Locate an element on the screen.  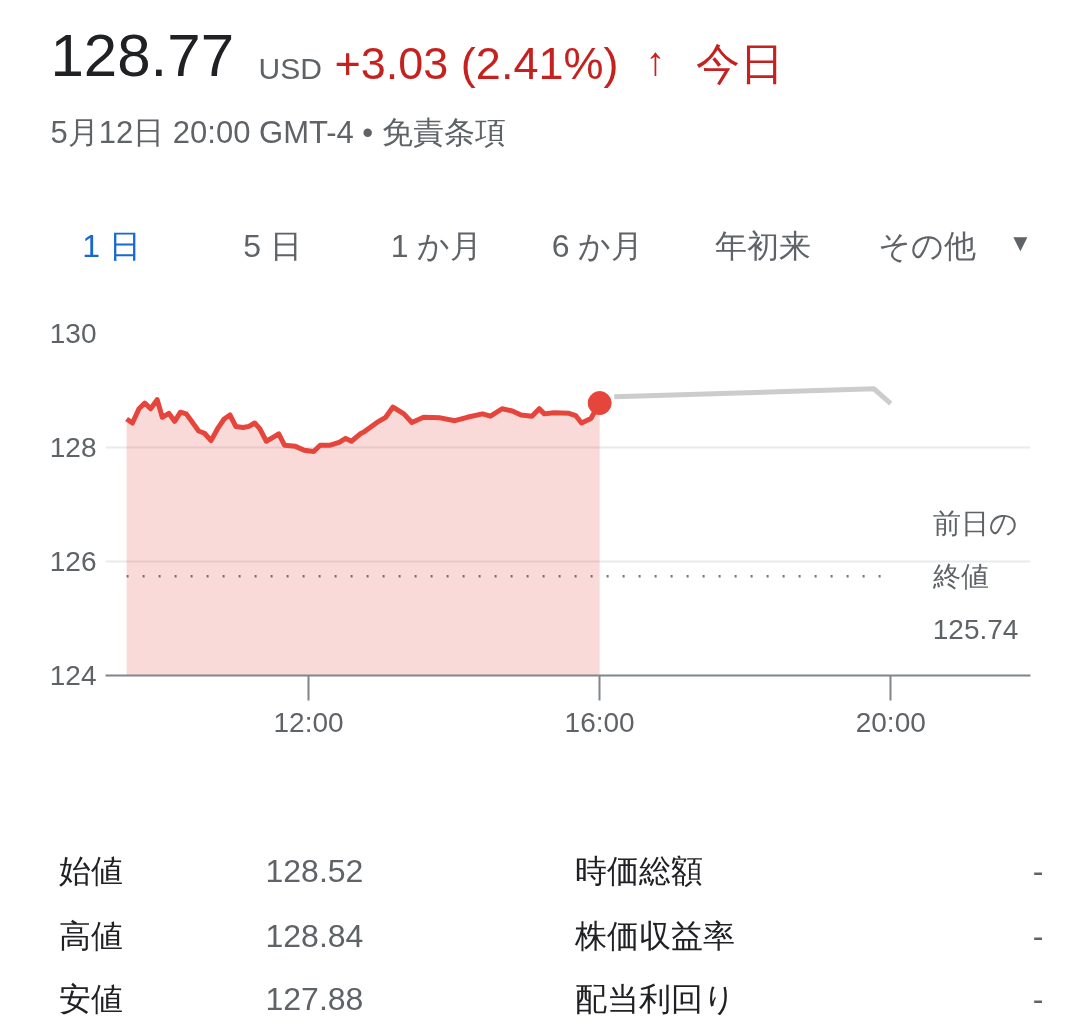
y-tick-label: 126 is located at coordinates (73, 561).